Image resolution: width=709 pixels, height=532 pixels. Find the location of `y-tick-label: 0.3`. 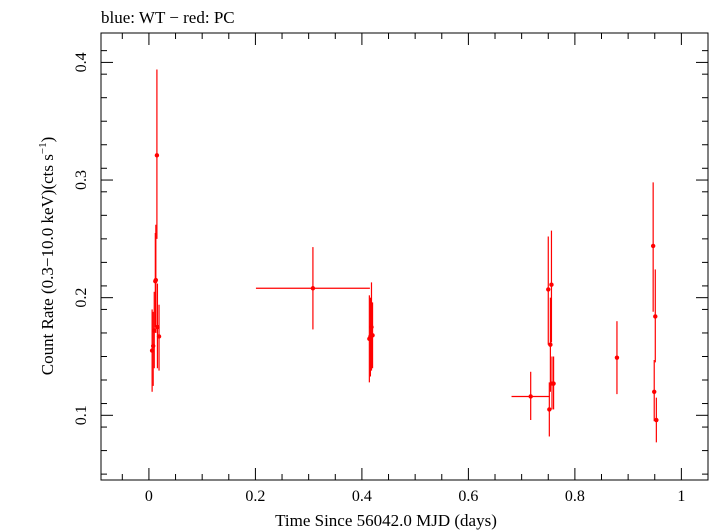

y-tick-label: 0.3 is located at coordinates (81, 180).